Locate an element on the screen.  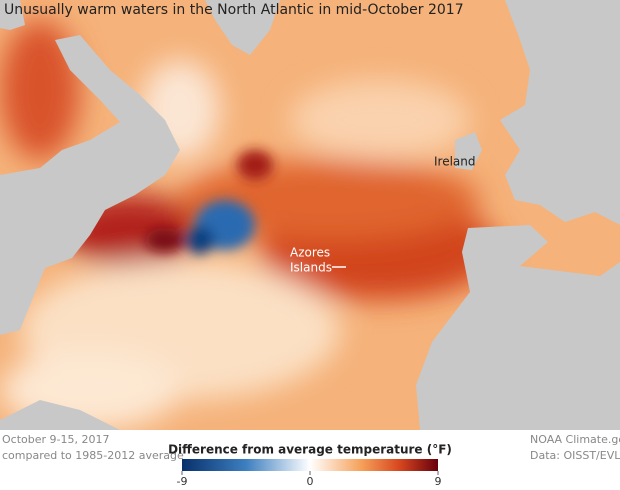
land-europe is located at coordinates (560, 112).